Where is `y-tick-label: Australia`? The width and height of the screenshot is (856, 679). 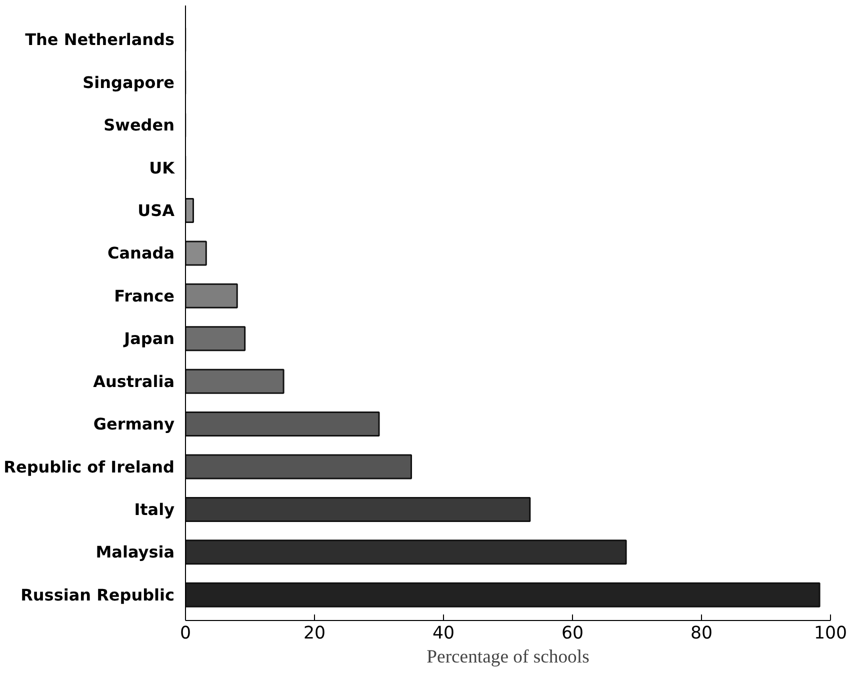 y-tick-label: Australia is located at coordinates (134, 381).